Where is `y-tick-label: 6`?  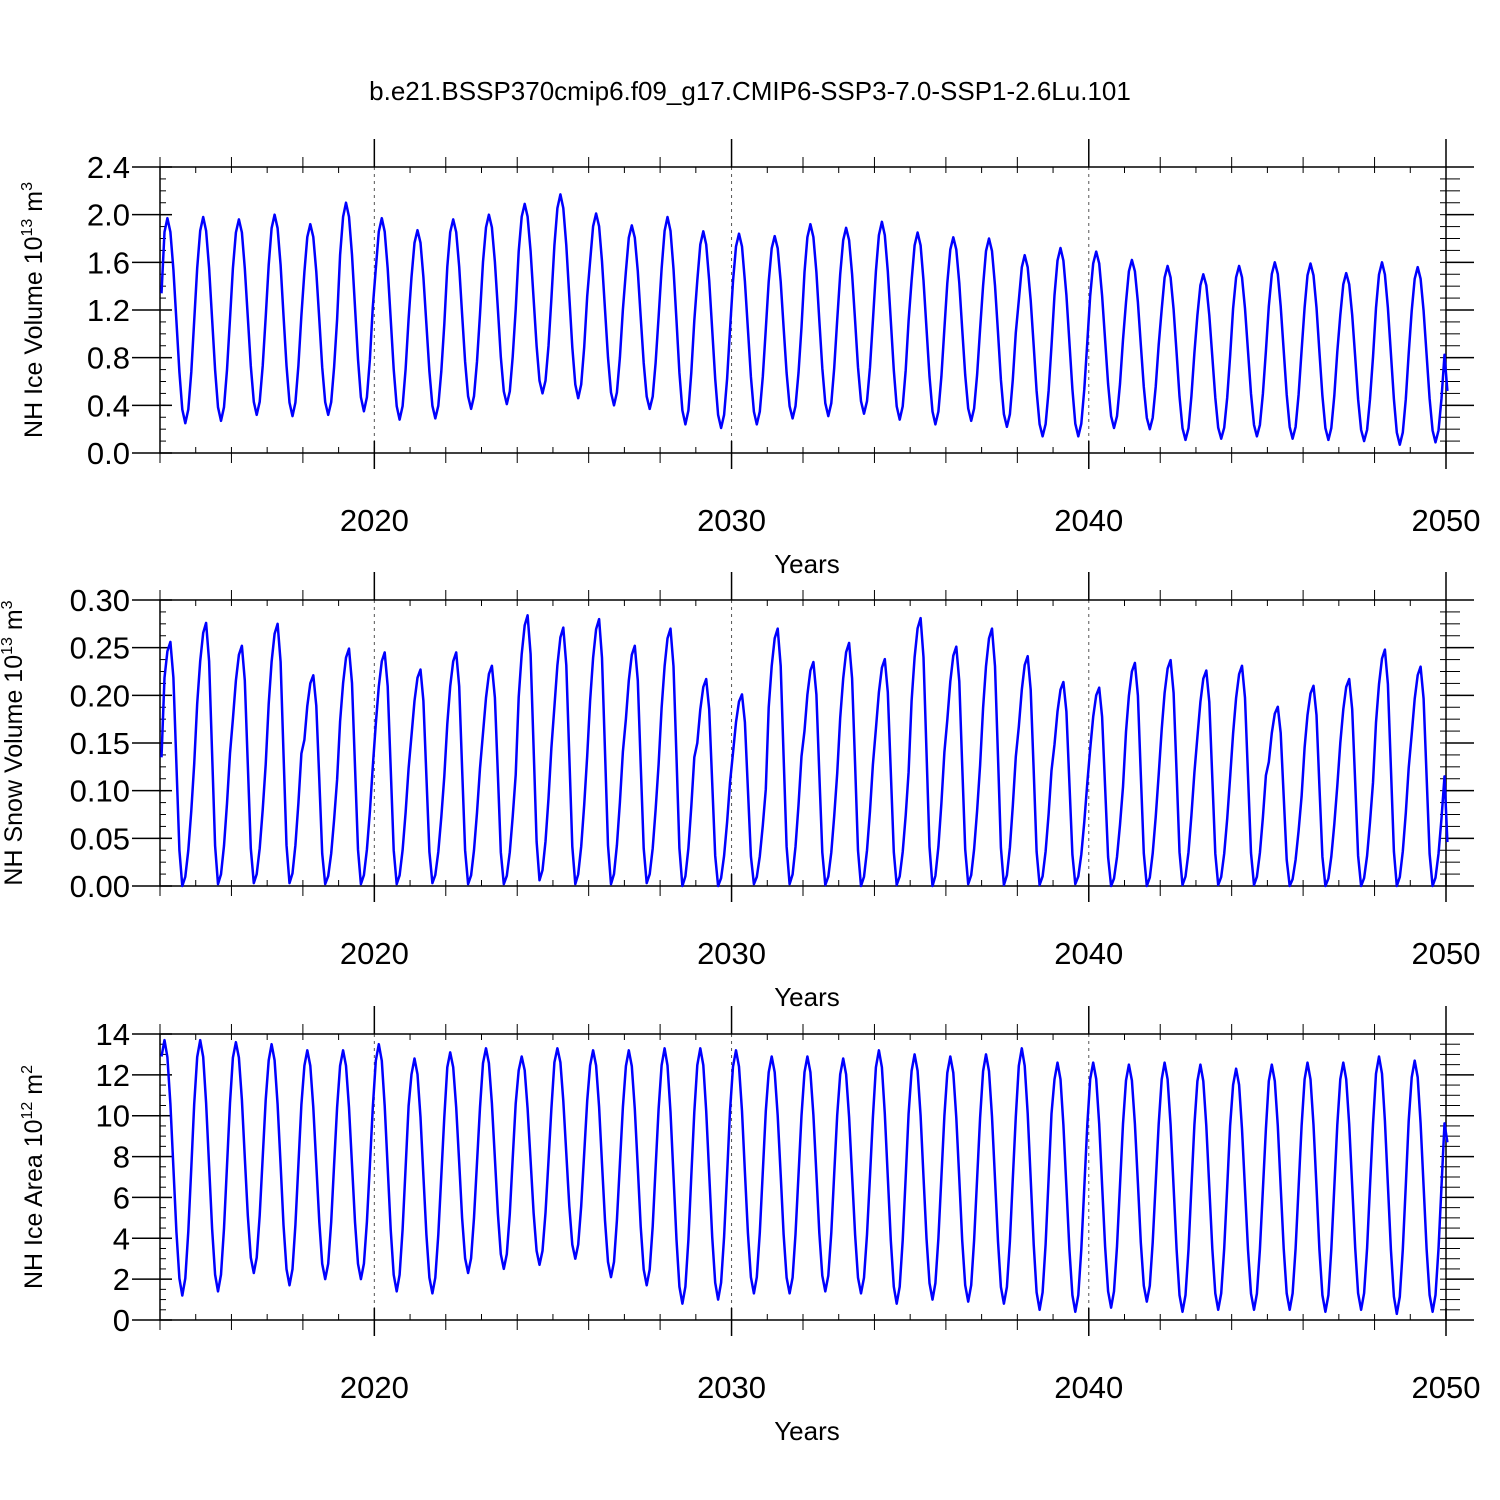 y-tick-label: 6 is located at coordinates (121, 1197).